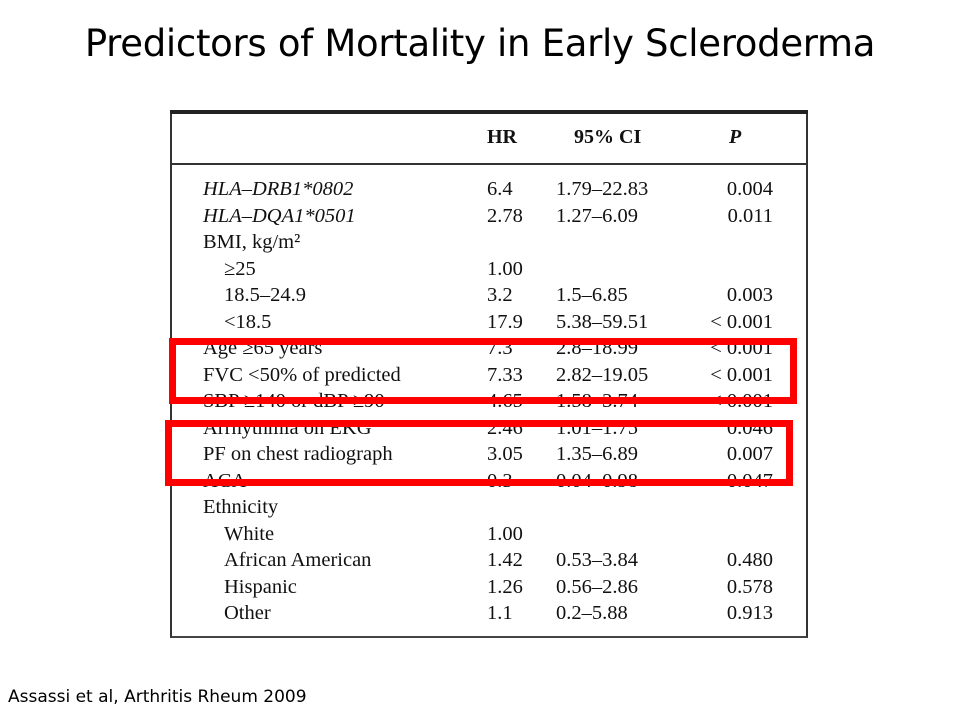 The width and height of the screenshot is (960, 720). What do you see at coordinates (302, 374) in the screenshot?
I see `row-label: FVC <50% of predicted` at bounding box center [302, 374].